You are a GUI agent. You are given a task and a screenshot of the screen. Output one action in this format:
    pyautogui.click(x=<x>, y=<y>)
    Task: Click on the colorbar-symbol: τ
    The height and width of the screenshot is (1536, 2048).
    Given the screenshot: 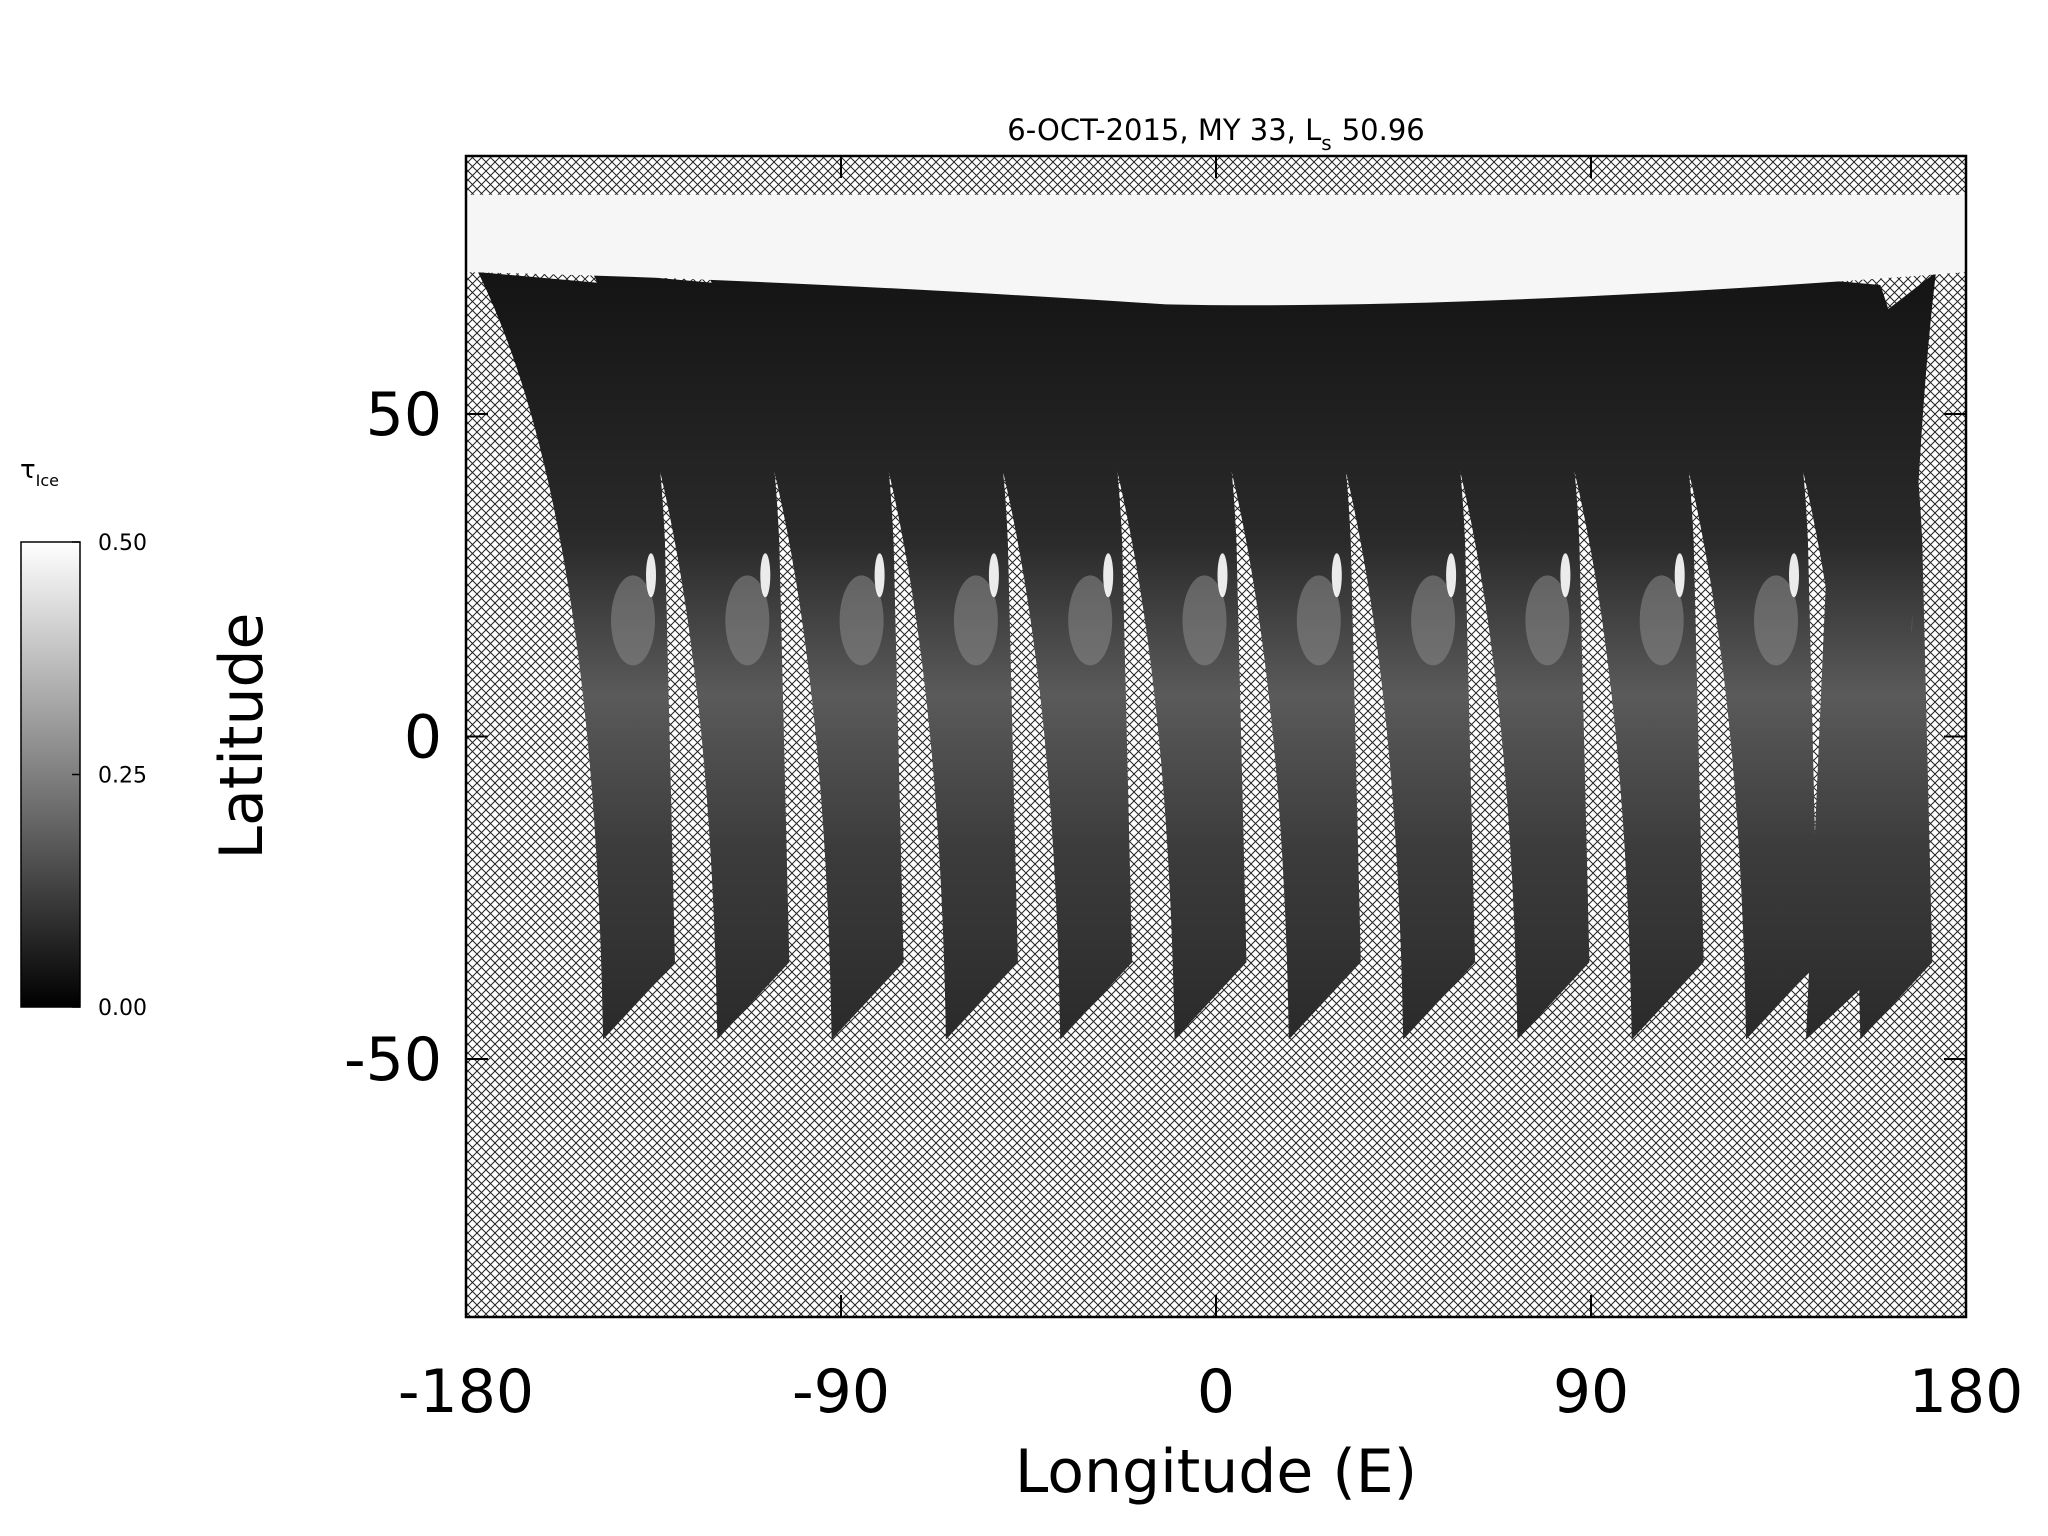 What is the action you would take?
    pyautogui.click(x=28, y=470)
    